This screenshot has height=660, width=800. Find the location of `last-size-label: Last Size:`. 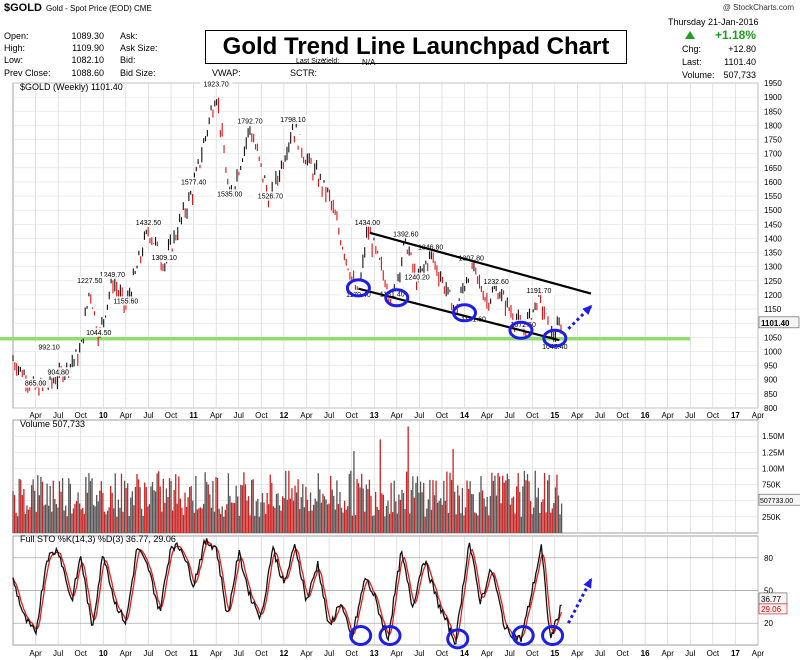

last-size-label: Last Size: is located at coordinates (311, 61).